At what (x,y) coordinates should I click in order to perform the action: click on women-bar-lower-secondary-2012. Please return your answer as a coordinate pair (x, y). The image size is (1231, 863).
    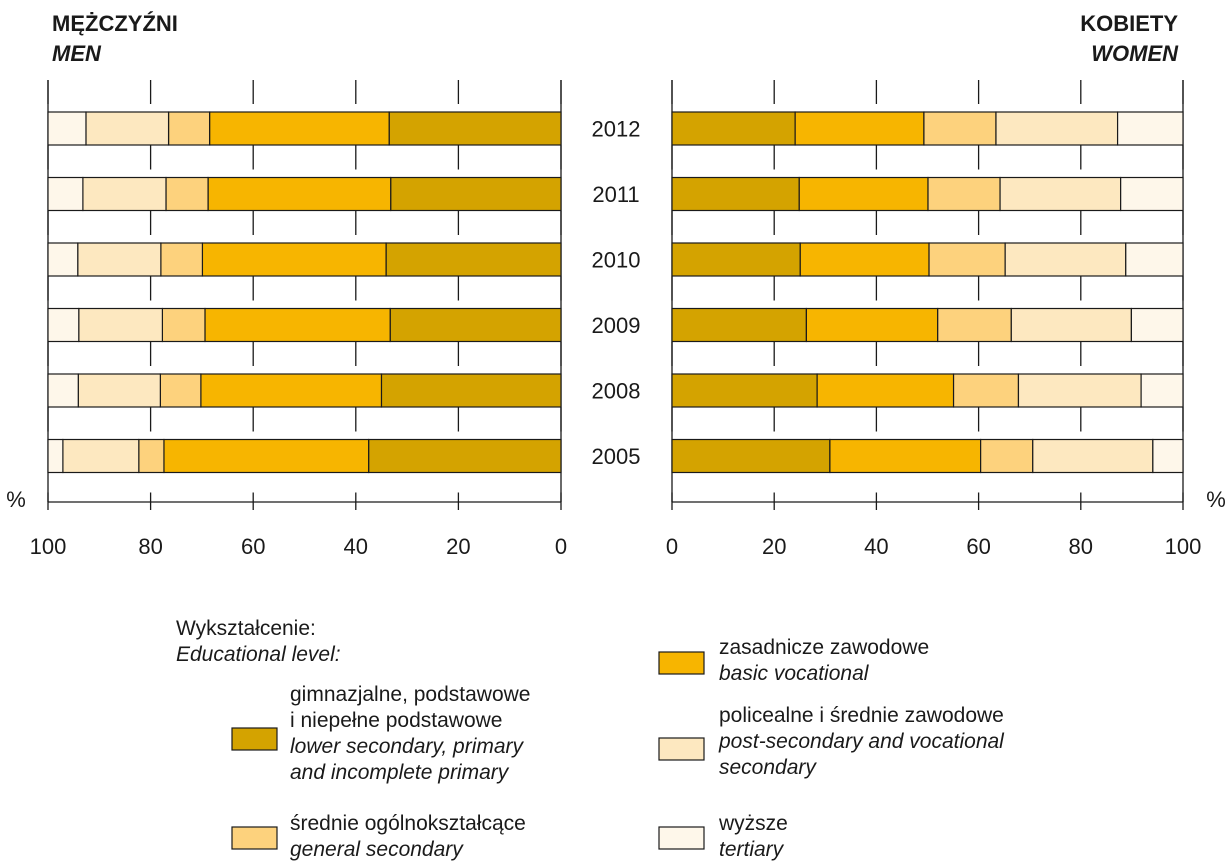
    Looking at the image, I should click on (733, 128).